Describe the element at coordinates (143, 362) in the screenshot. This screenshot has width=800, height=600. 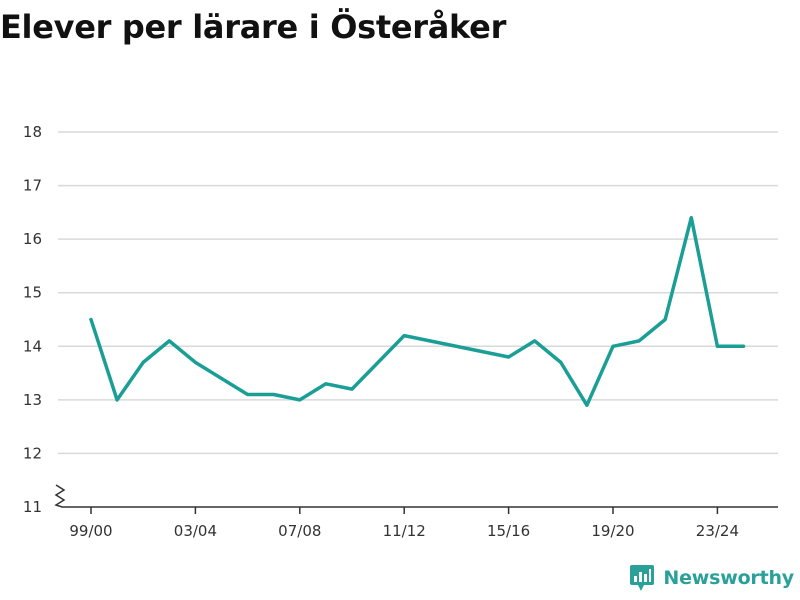
I see `data-point-01/02` at that location.